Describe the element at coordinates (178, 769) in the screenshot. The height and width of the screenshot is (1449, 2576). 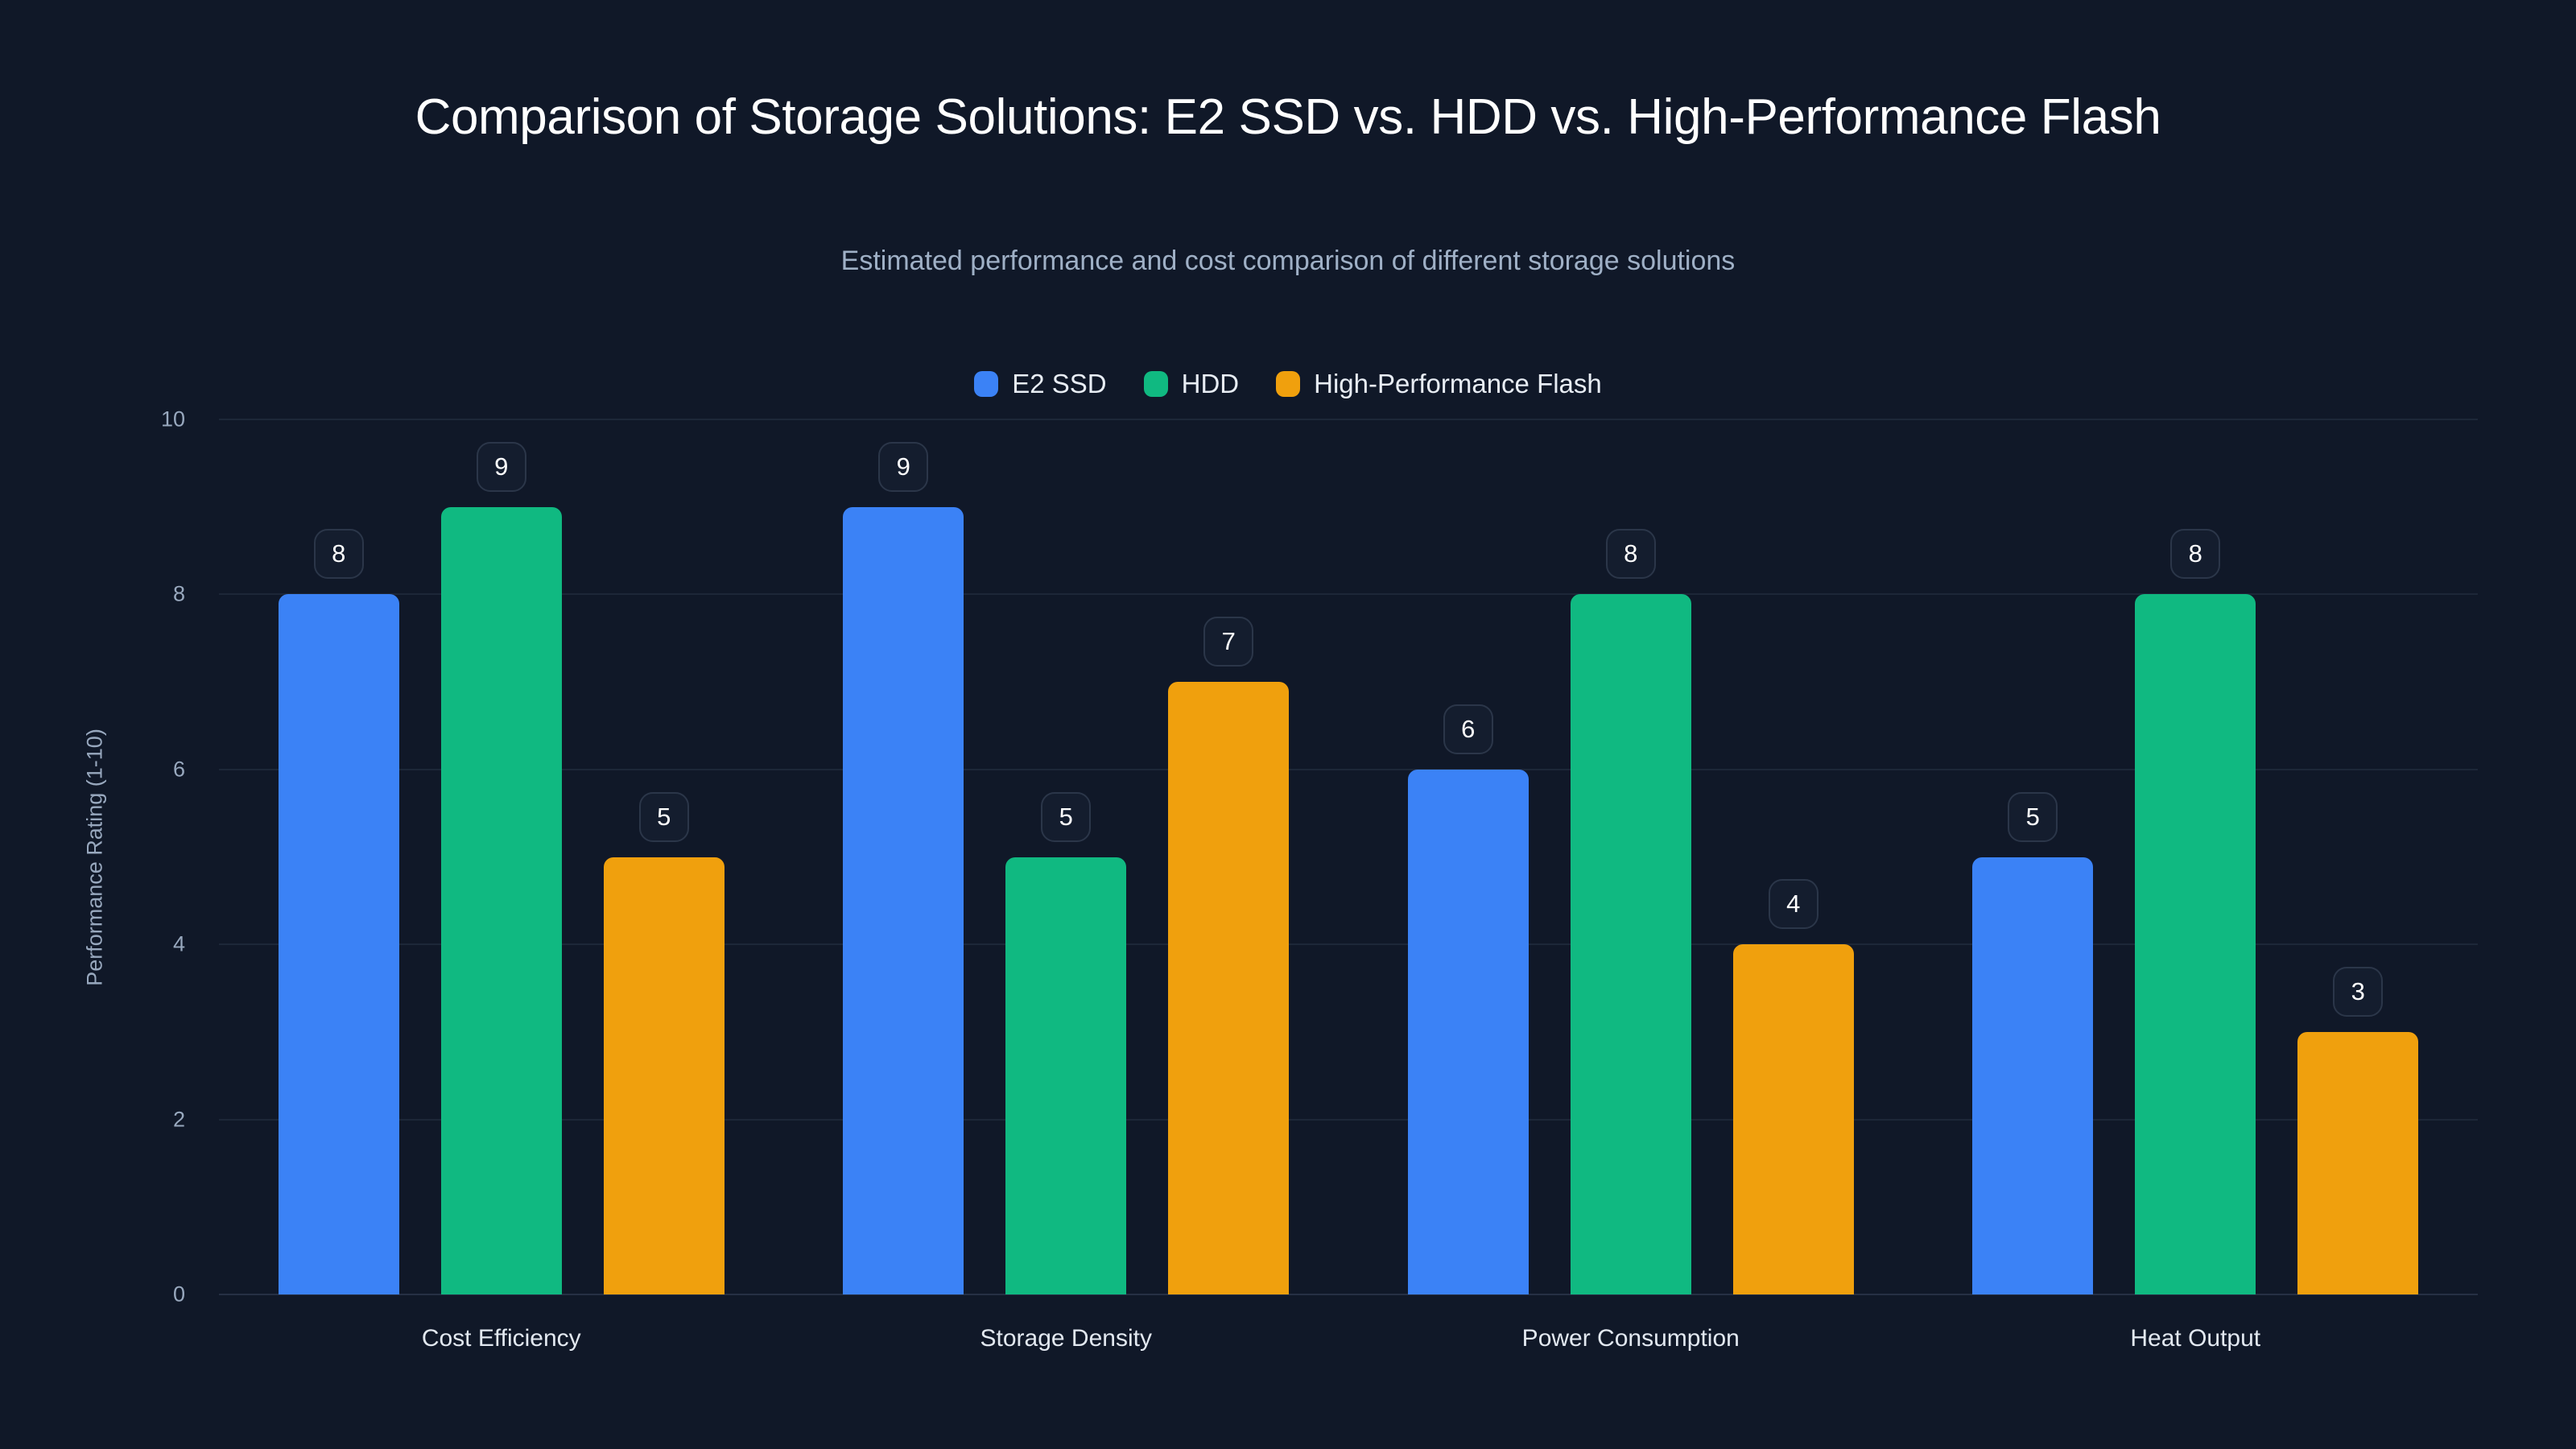
I see `y-tick-6: 6` at that location.